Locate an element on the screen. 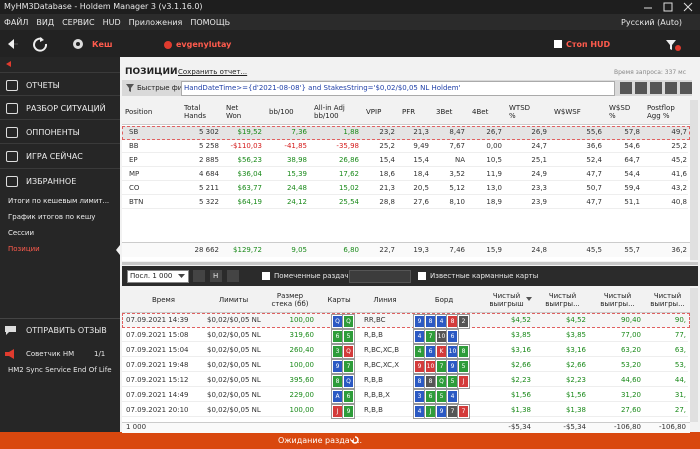  notice: HM2 Sync Service End Of Life is located at coordinates (60, 370).